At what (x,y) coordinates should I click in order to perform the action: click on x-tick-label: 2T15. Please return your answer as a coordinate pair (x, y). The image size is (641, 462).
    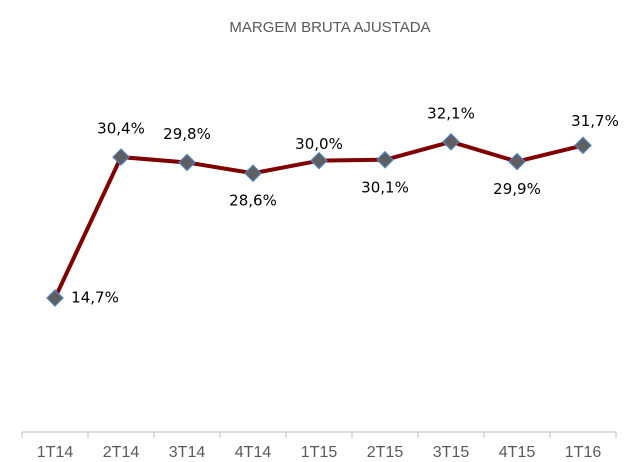
    Looking at the image, I should click on (385, 452).